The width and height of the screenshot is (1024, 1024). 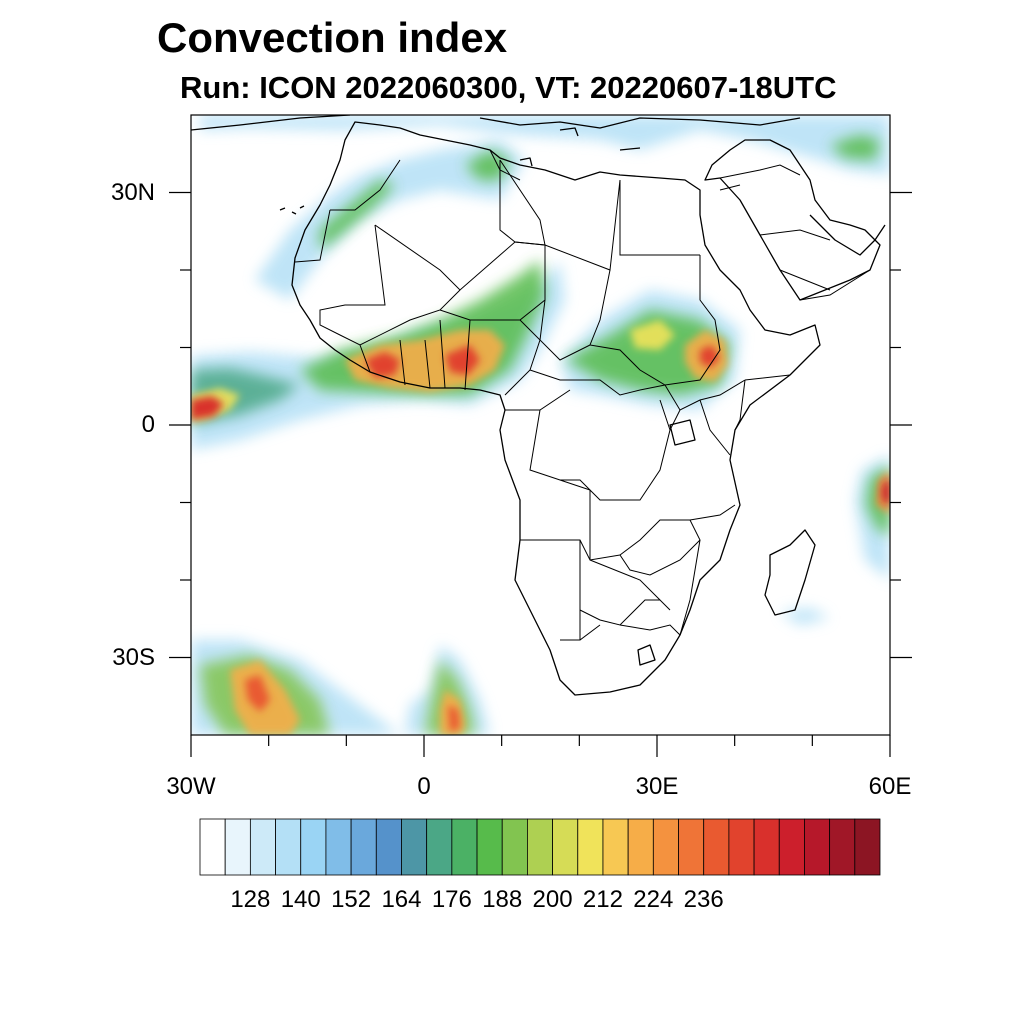 What do you see at coordinates (652, 335) in the screenshot?
I see `sudan-high` at bounding box center [652, 335].